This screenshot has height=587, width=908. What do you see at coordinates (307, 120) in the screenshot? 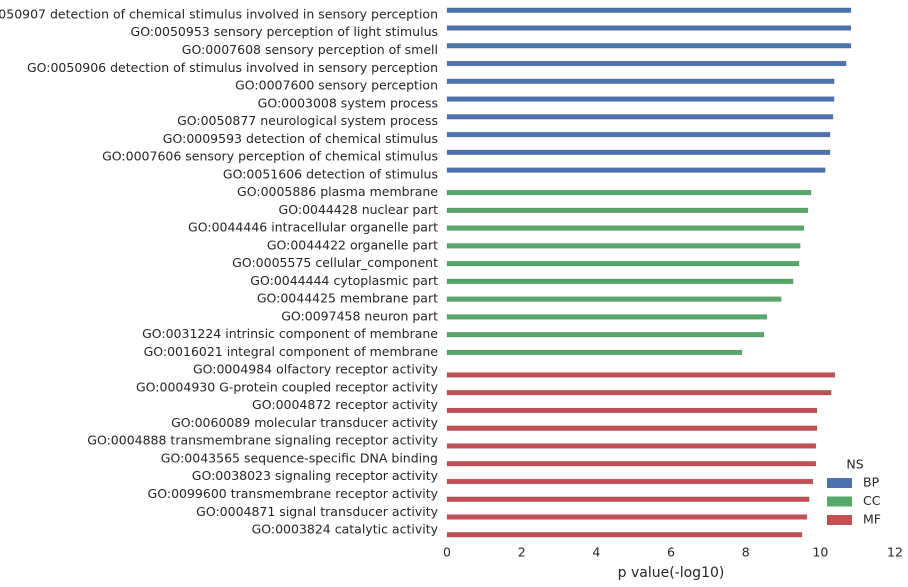
I see `y-tick-label: GO:0050877 neurological system process` at bounding box center [307, 120].